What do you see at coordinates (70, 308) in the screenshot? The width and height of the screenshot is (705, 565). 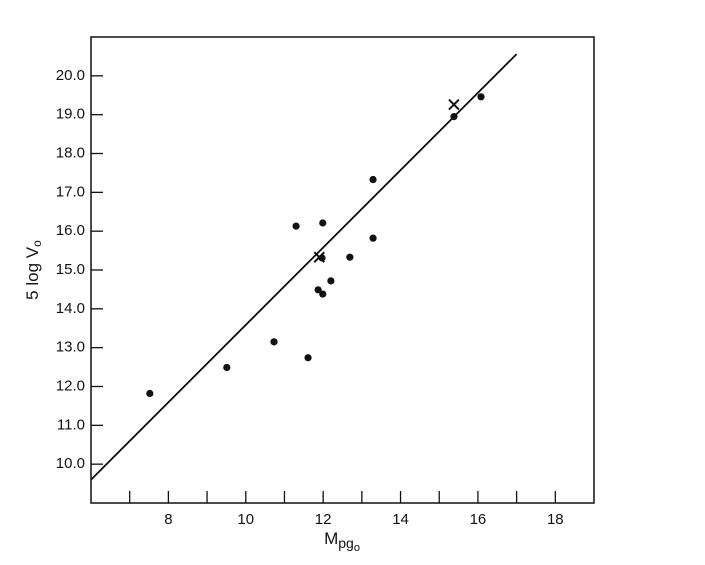 I see `y-tick-label: 14.0` at bounding box center [70, 308].